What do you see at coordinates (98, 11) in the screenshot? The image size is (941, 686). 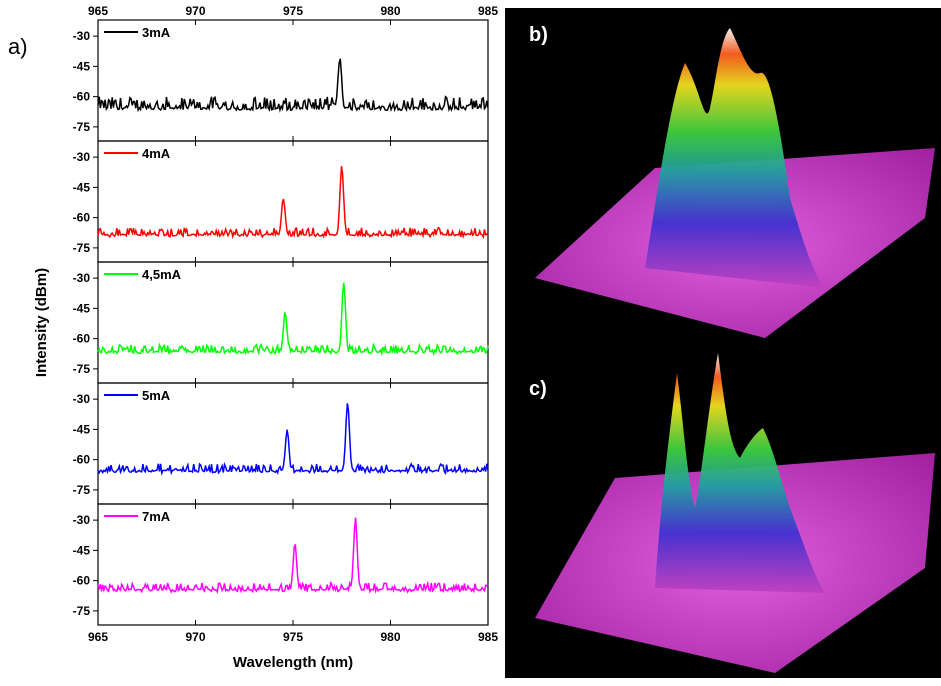 I see `x-tick-label-top: 965` at bounding box center [98, 11].